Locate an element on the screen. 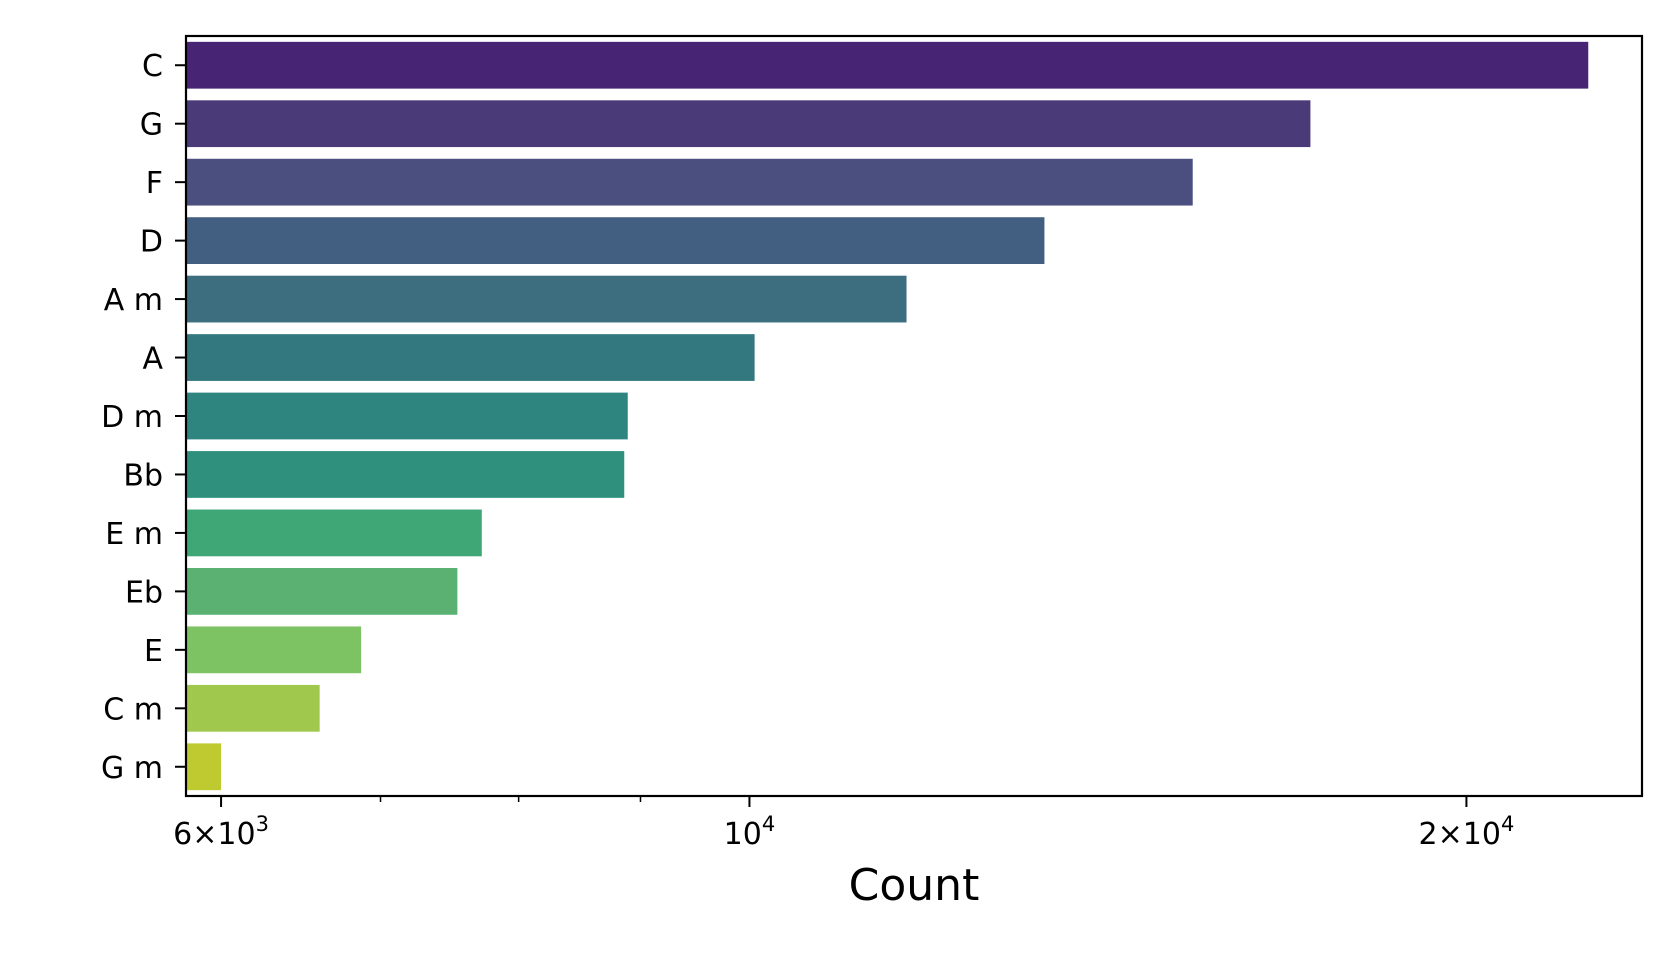 The image size is (1661, 953). bar-bb is located at coordinates (405, 474).